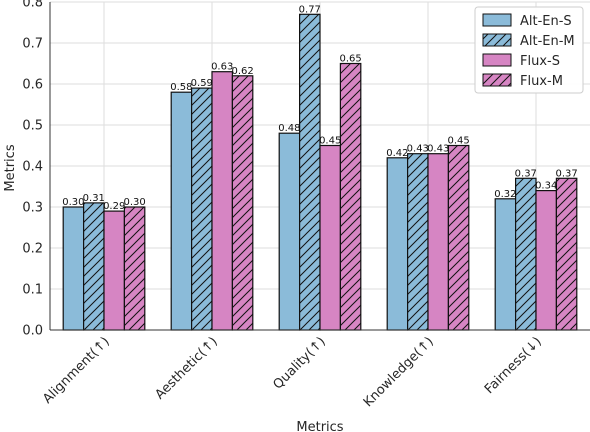 This screenshot has width=590, height=432. I want to click on bar-value-label: 0.59, so click(202, 83).